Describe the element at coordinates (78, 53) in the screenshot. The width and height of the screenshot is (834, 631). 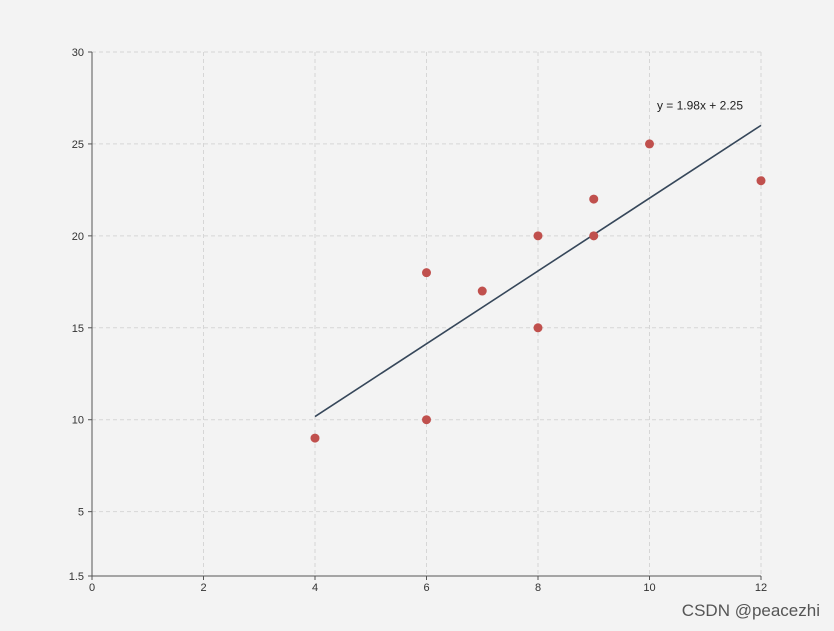
I see `y-tick-label: 30` at that location.